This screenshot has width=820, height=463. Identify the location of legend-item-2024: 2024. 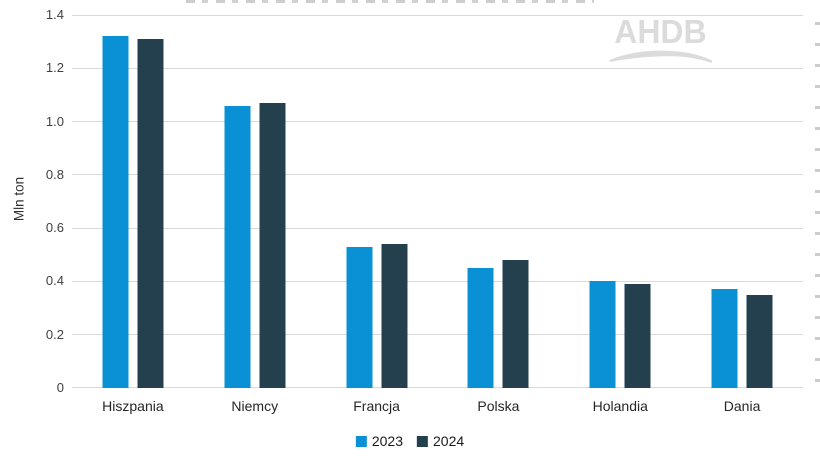
(440, 441).